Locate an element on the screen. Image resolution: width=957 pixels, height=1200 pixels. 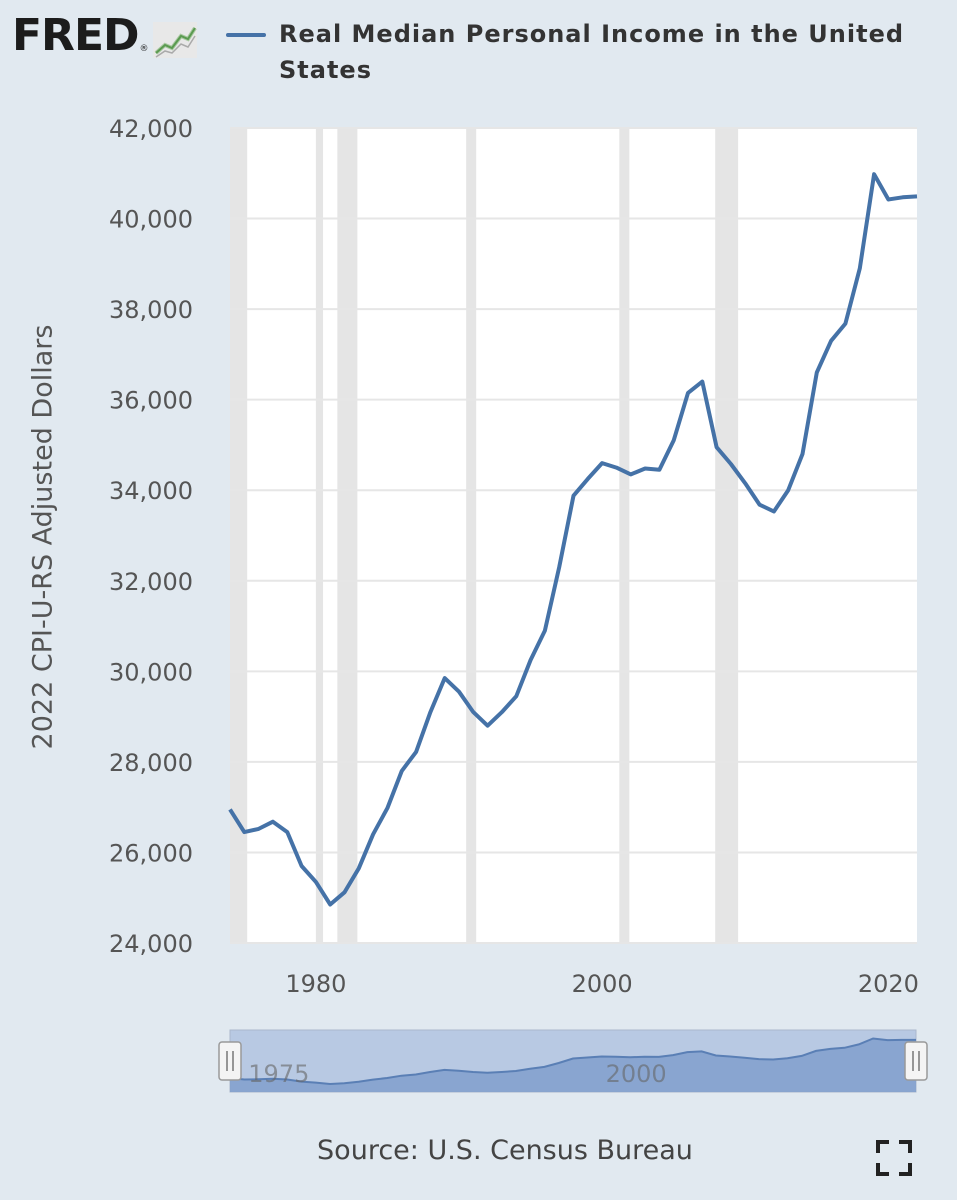
expand-icon is located at coordinates (894, 1158).